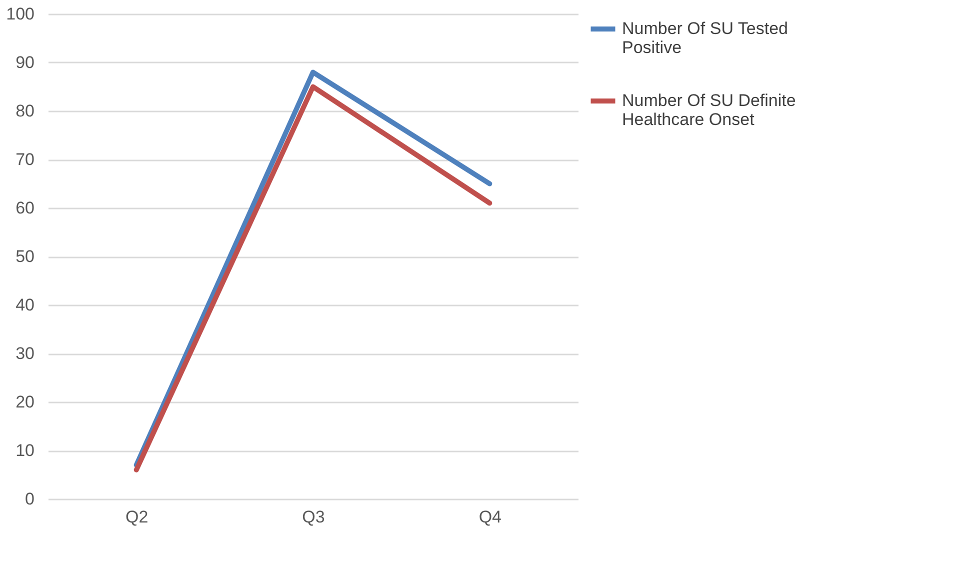  What do you see at coordinates (25, 208) in the screenshot?
I see `y-tick-label: 60` at bounding box center [25, 208].